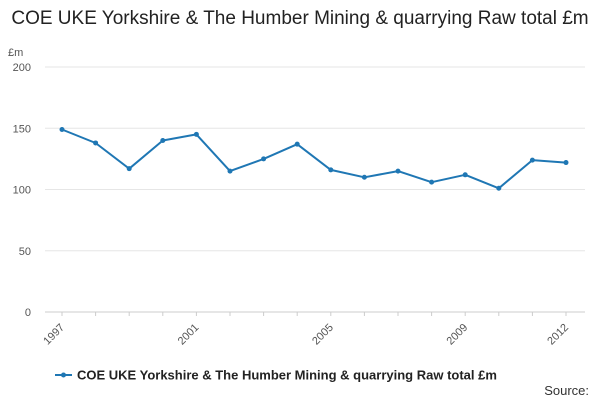 The height and width of the screenshot is (400, 600). I want to click on y-tick-label: 0, so click(28, 313).